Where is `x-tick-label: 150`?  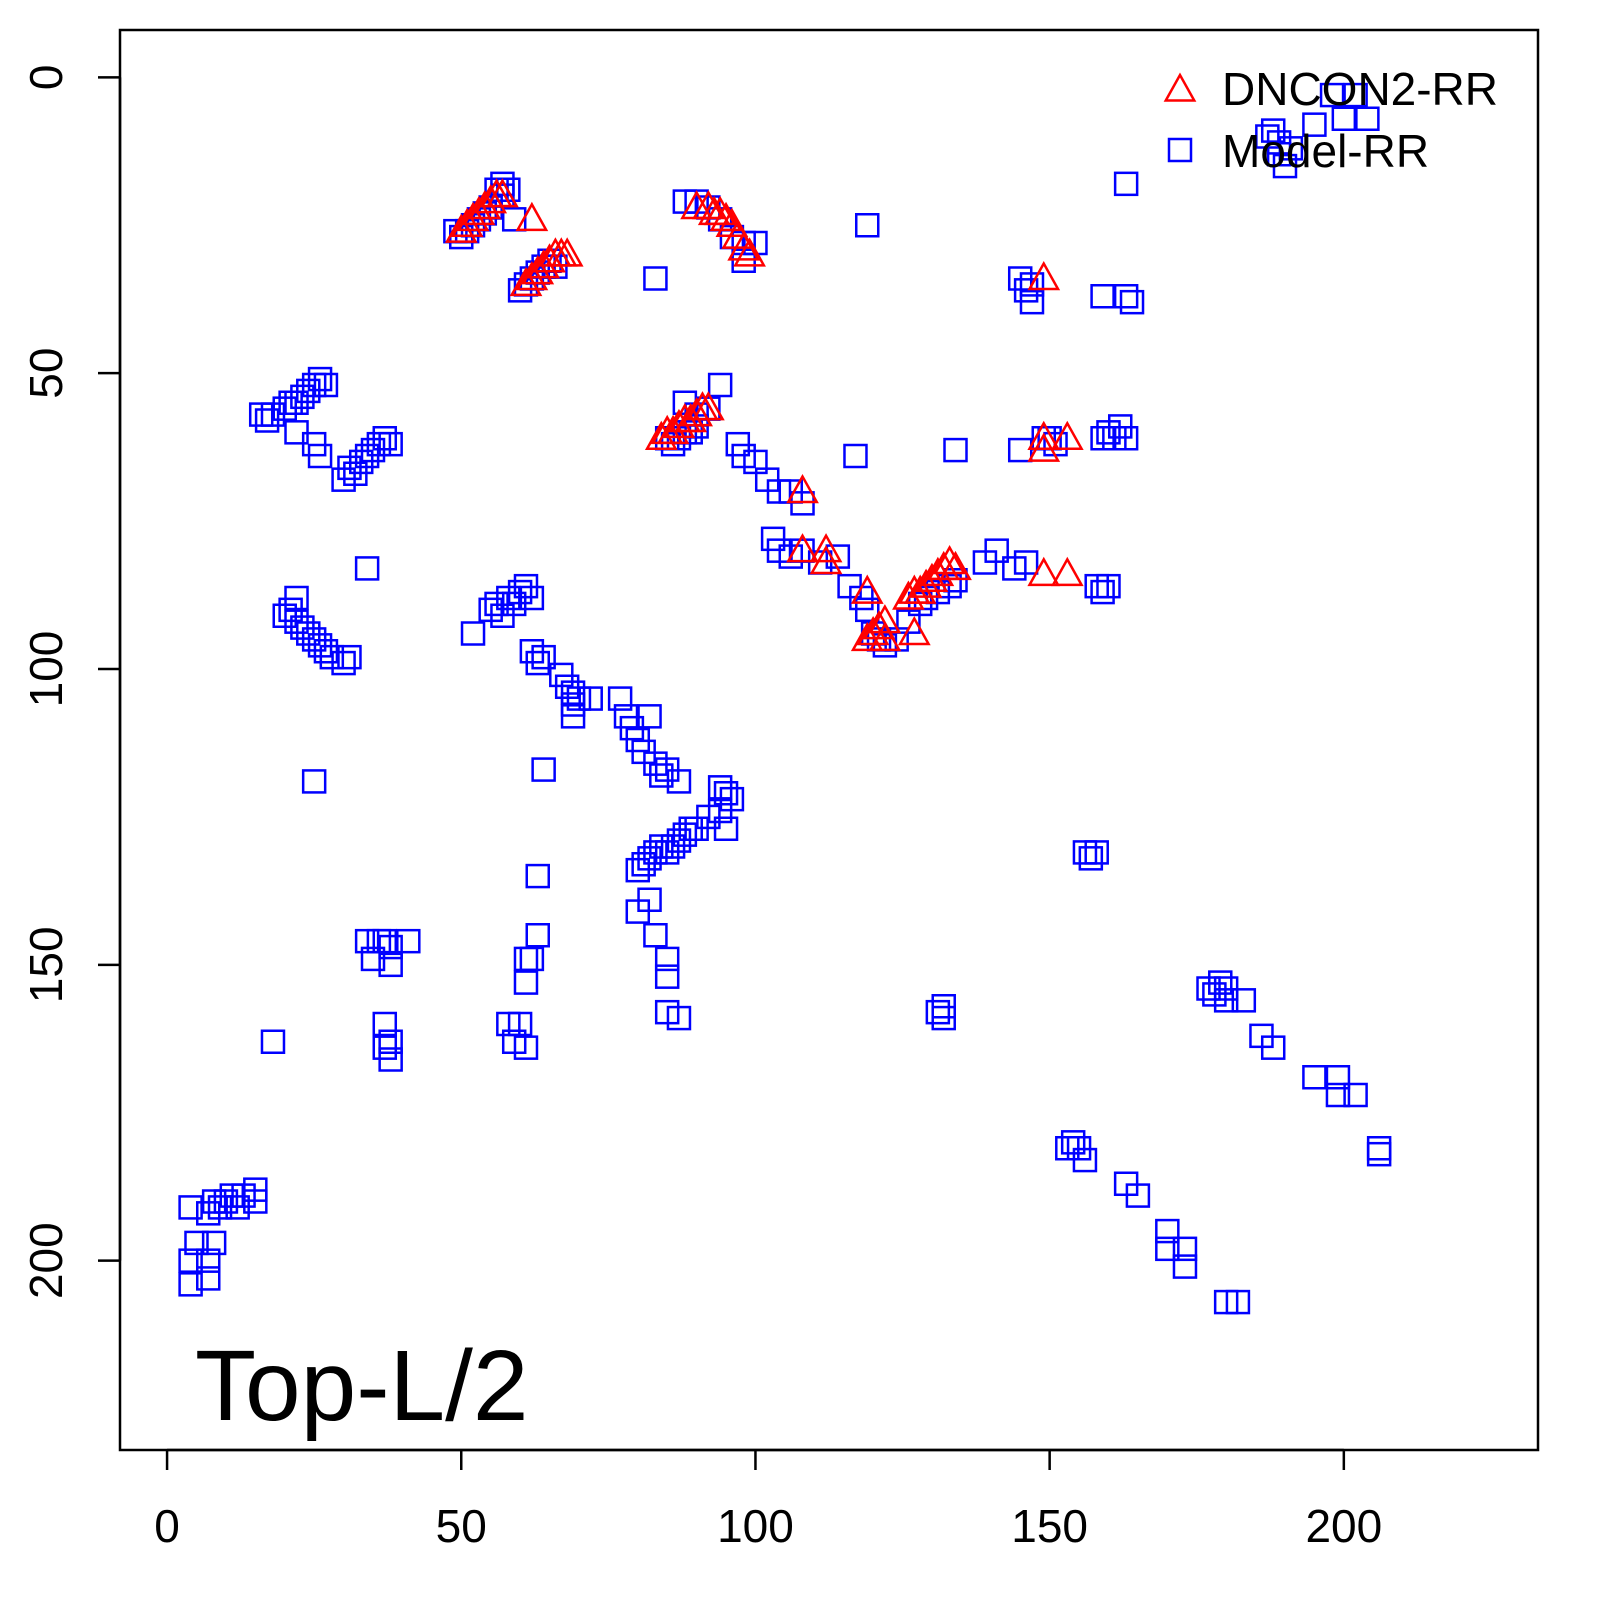
x-tick-label: 150 is located at coordinates (1049, 1526).